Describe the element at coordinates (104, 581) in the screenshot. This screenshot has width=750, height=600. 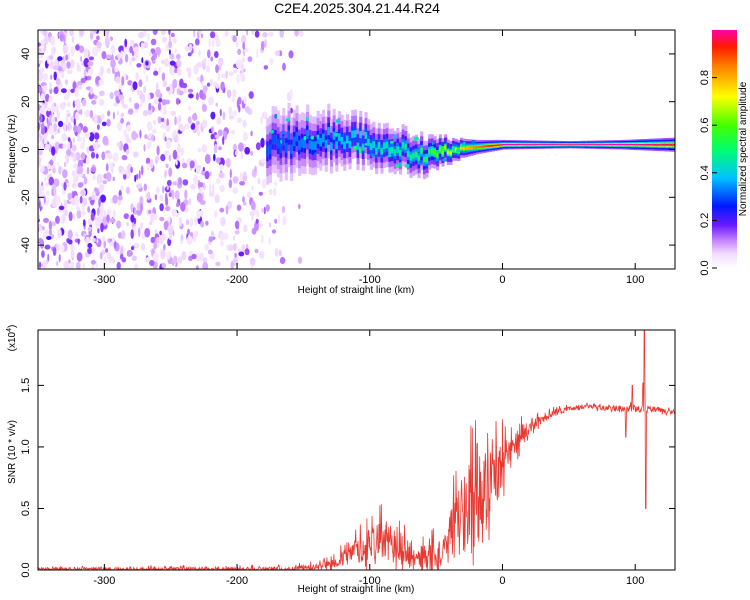
I see `x-tick-label: -300` at that location.